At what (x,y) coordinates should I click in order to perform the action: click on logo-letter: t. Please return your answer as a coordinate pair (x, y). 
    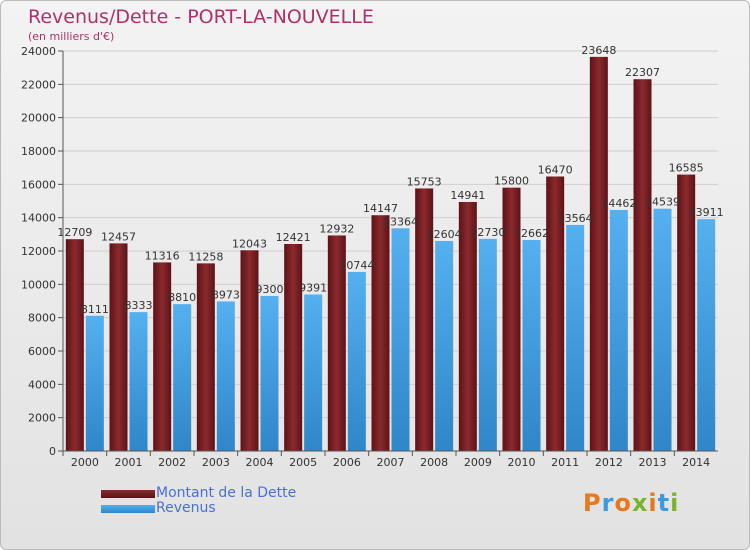
    Looking at the image, I should click on (664, 503).